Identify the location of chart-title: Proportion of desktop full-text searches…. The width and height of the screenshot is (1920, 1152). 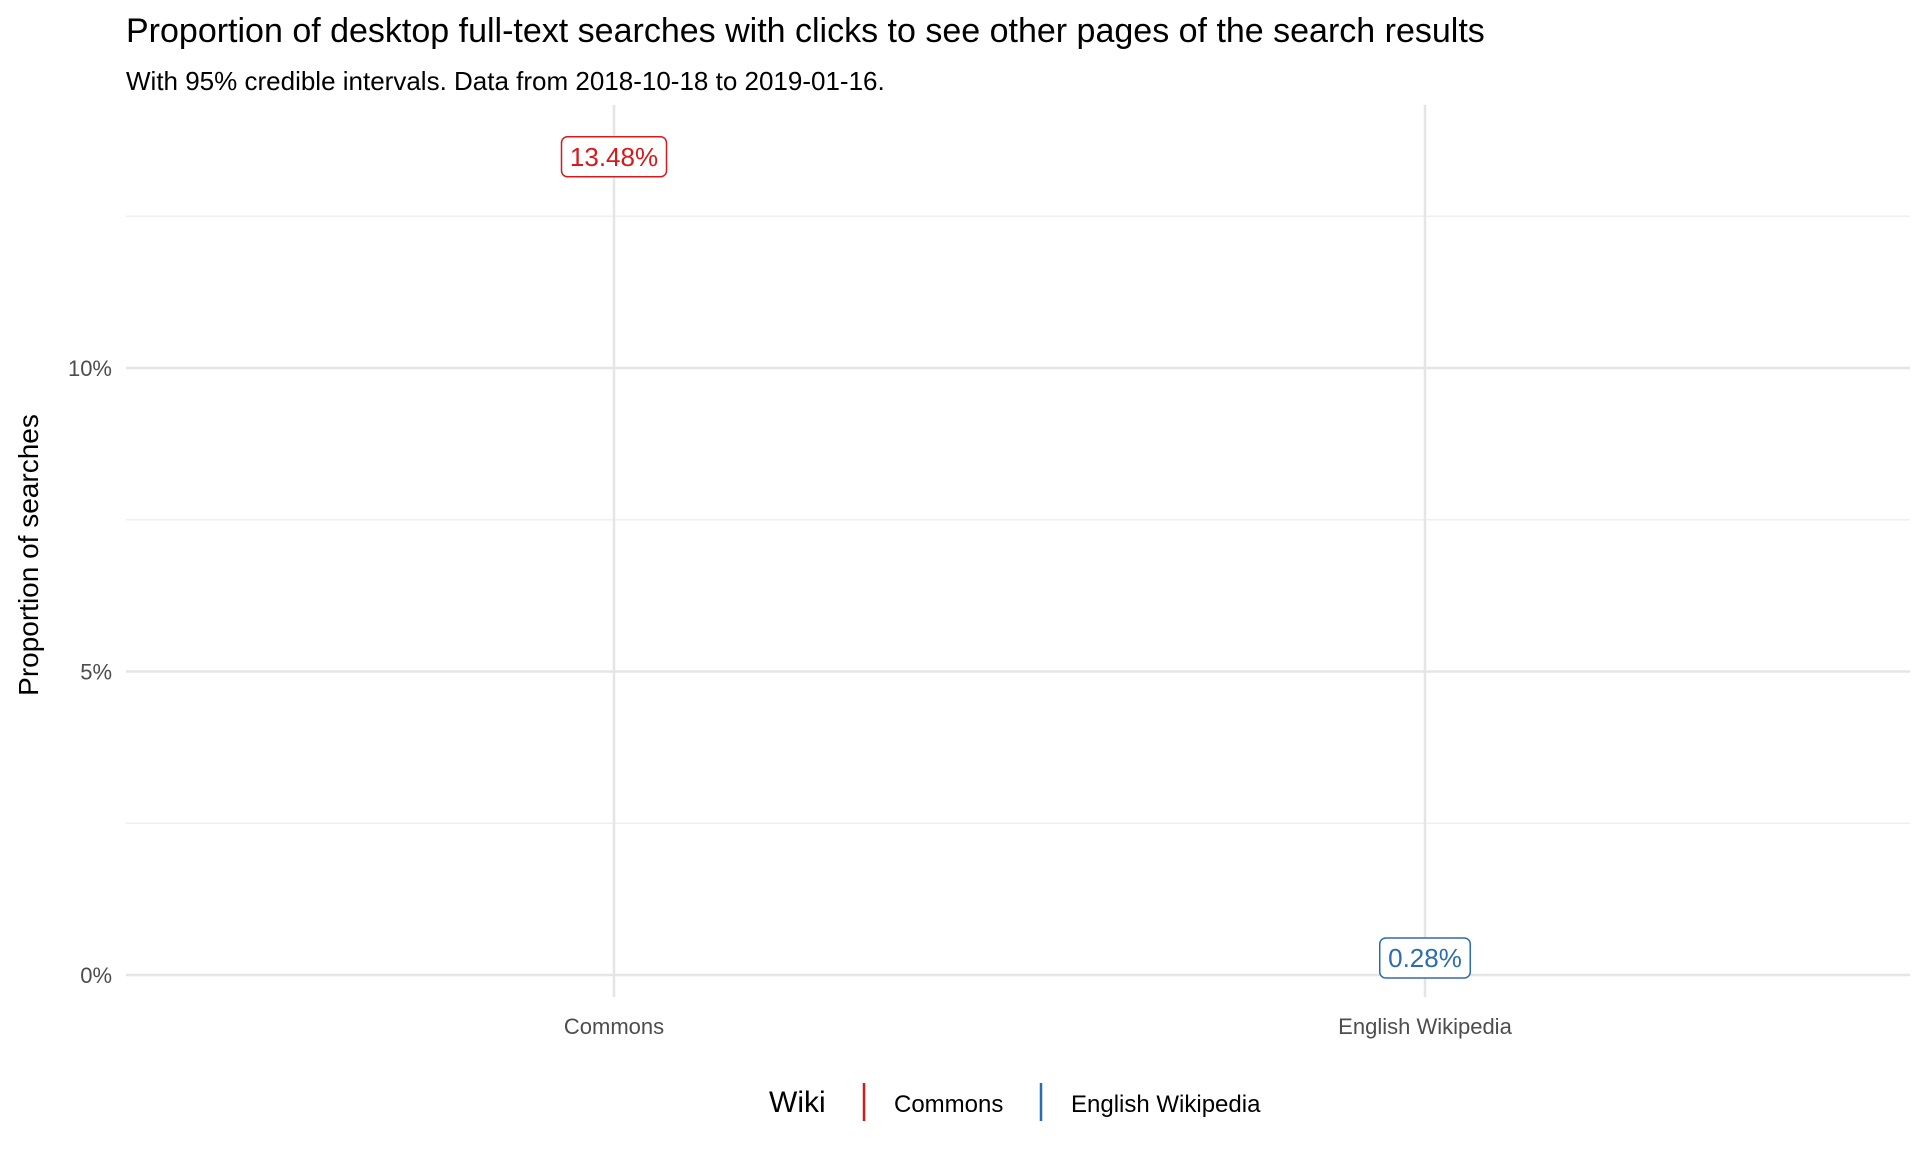
(805, 31).